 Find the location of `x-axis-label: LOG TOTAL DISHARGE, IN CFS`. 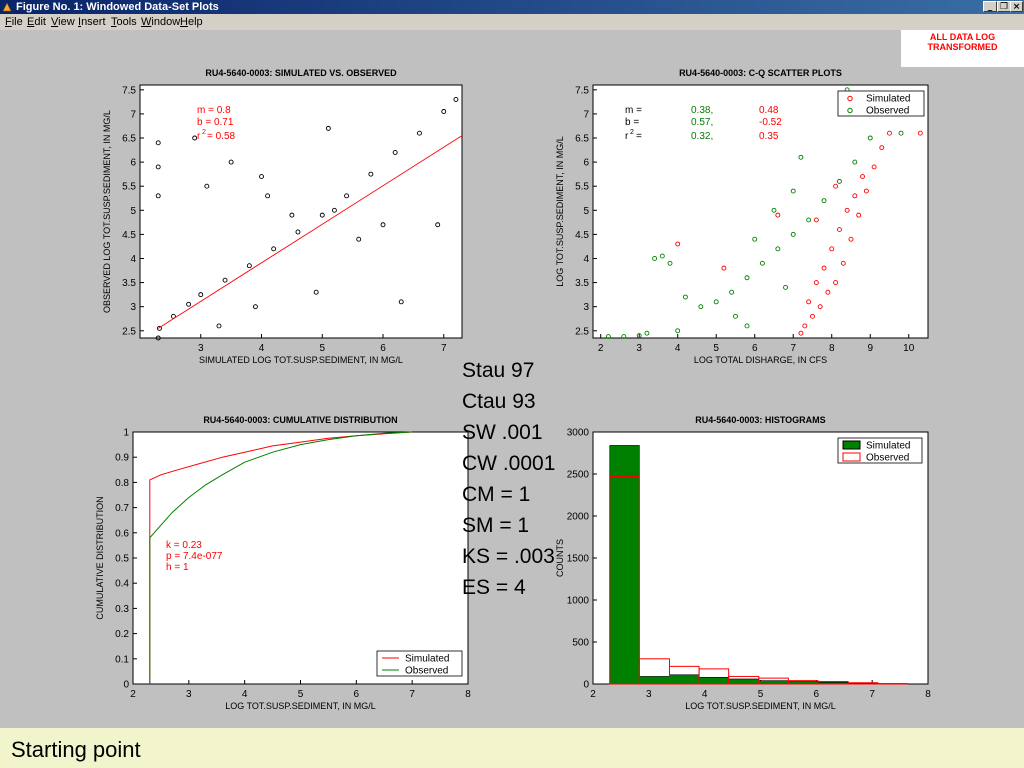

x-axis-label: LOG TOTAL DISHARGE, IN CFS is located at coordinates (760, 360).